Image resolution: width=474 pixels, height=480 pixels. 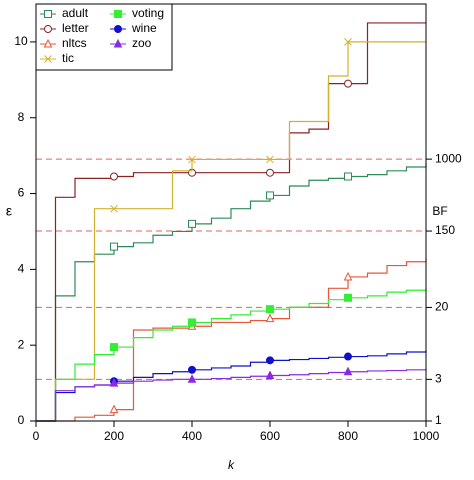 What do you see at coordinates (144, 28) in the screenshot?
I see `legend-label: wine` at bounding box center [144, 28].